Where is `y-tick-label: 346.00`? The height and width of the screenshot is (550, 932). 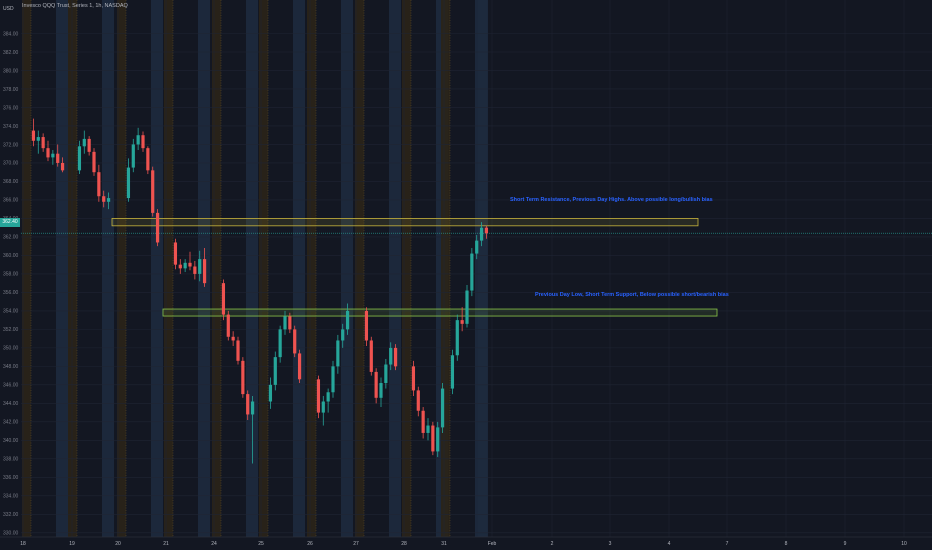
y-tick-label: 346.00 is located at coordinates (11, 386).